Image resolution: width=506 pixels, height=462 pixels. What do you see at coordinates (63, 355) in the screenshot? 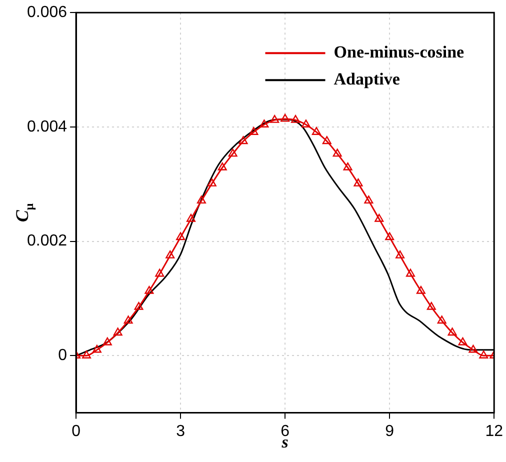
I see `y-tick-label: 0` at bounding box center [63, 355].